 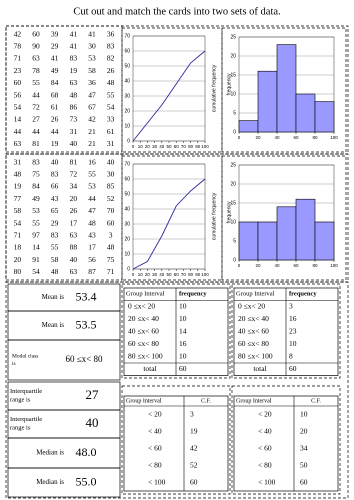 What do you see at coordinates (143, 343) in the screenshot?
I see `interval: 60 ≤x< 80` at bounding box center [143, 343].